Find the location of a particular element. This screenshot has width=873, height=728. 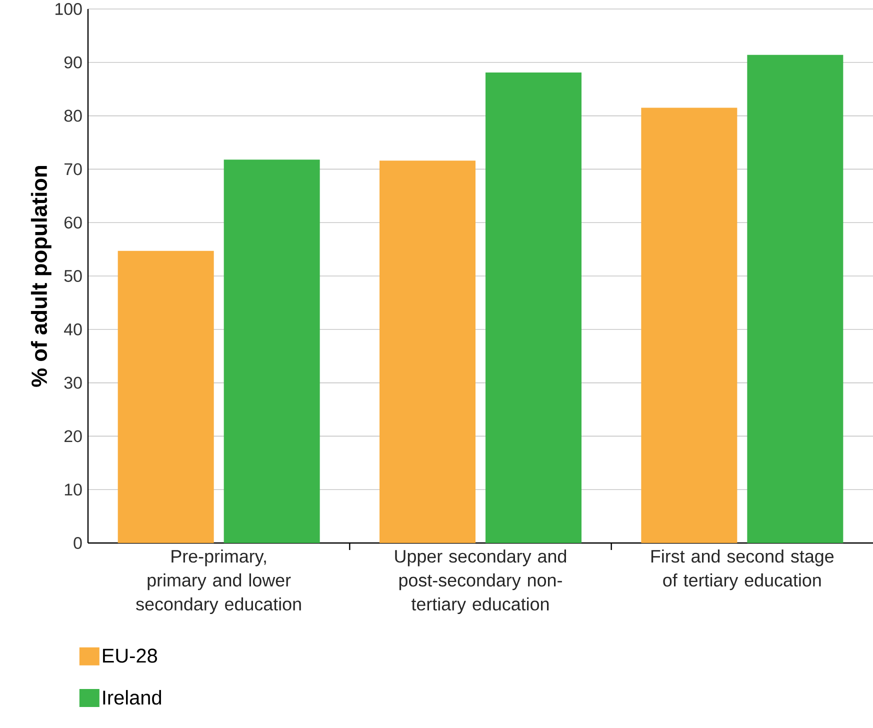

y-tick-label: 30 is located at coordinates (73, 382).